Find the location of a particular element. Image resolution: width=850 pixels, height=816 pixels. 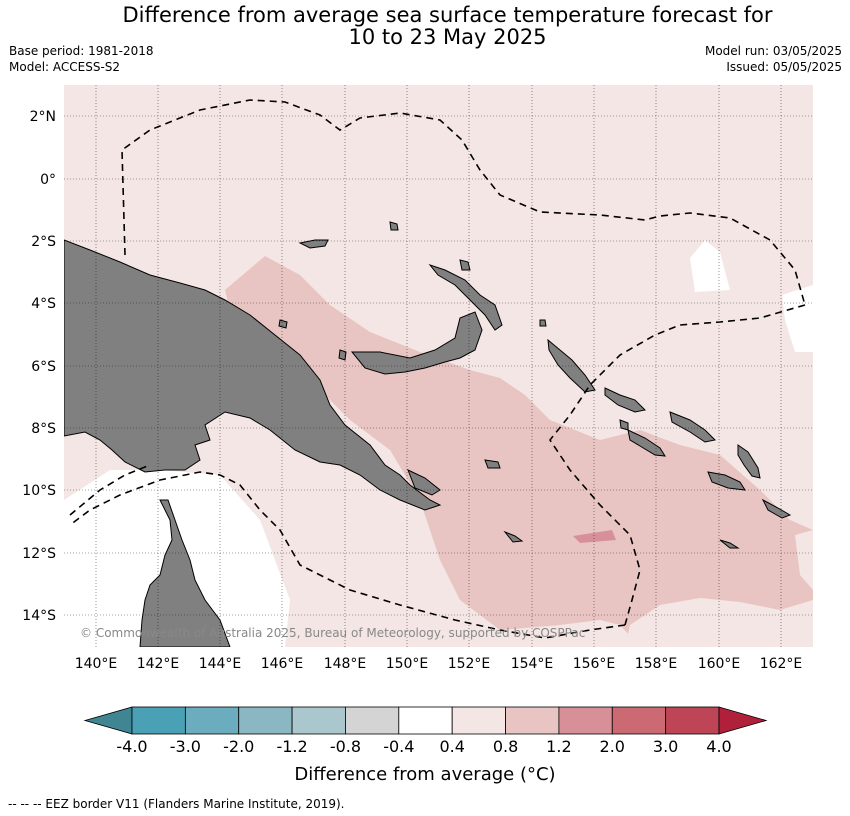

lat-label: 2°N is located at coordinates (43, 117).